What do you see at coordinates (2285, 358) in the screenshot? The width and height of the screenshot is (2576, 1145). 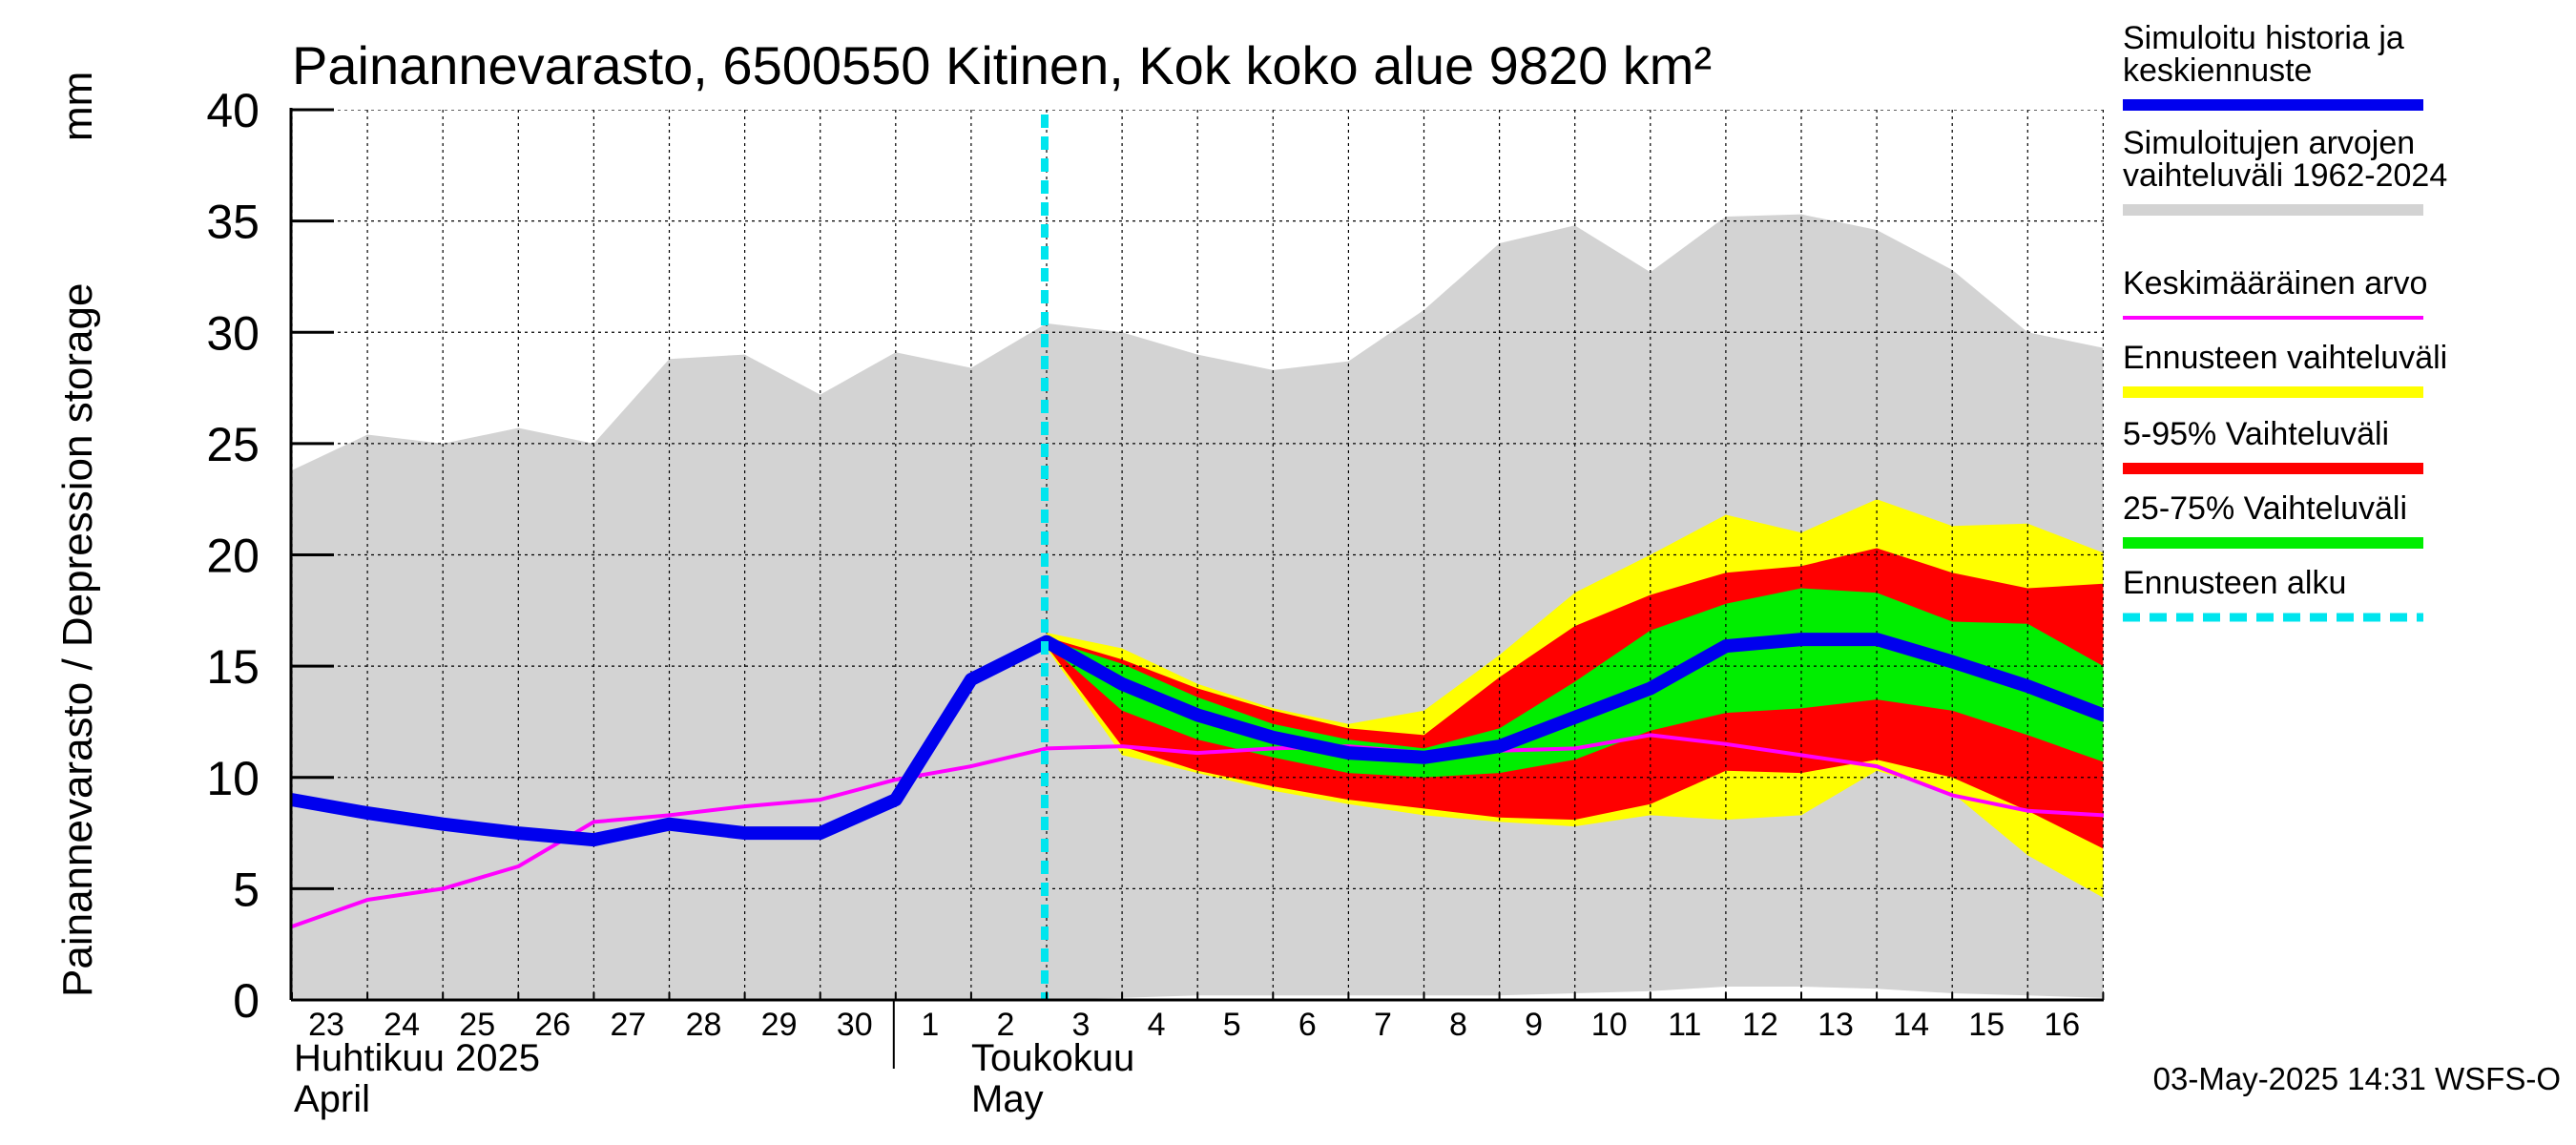 I see `legend-label: Ennusteen vaihteluväli` at bounding box center [2285, 358].